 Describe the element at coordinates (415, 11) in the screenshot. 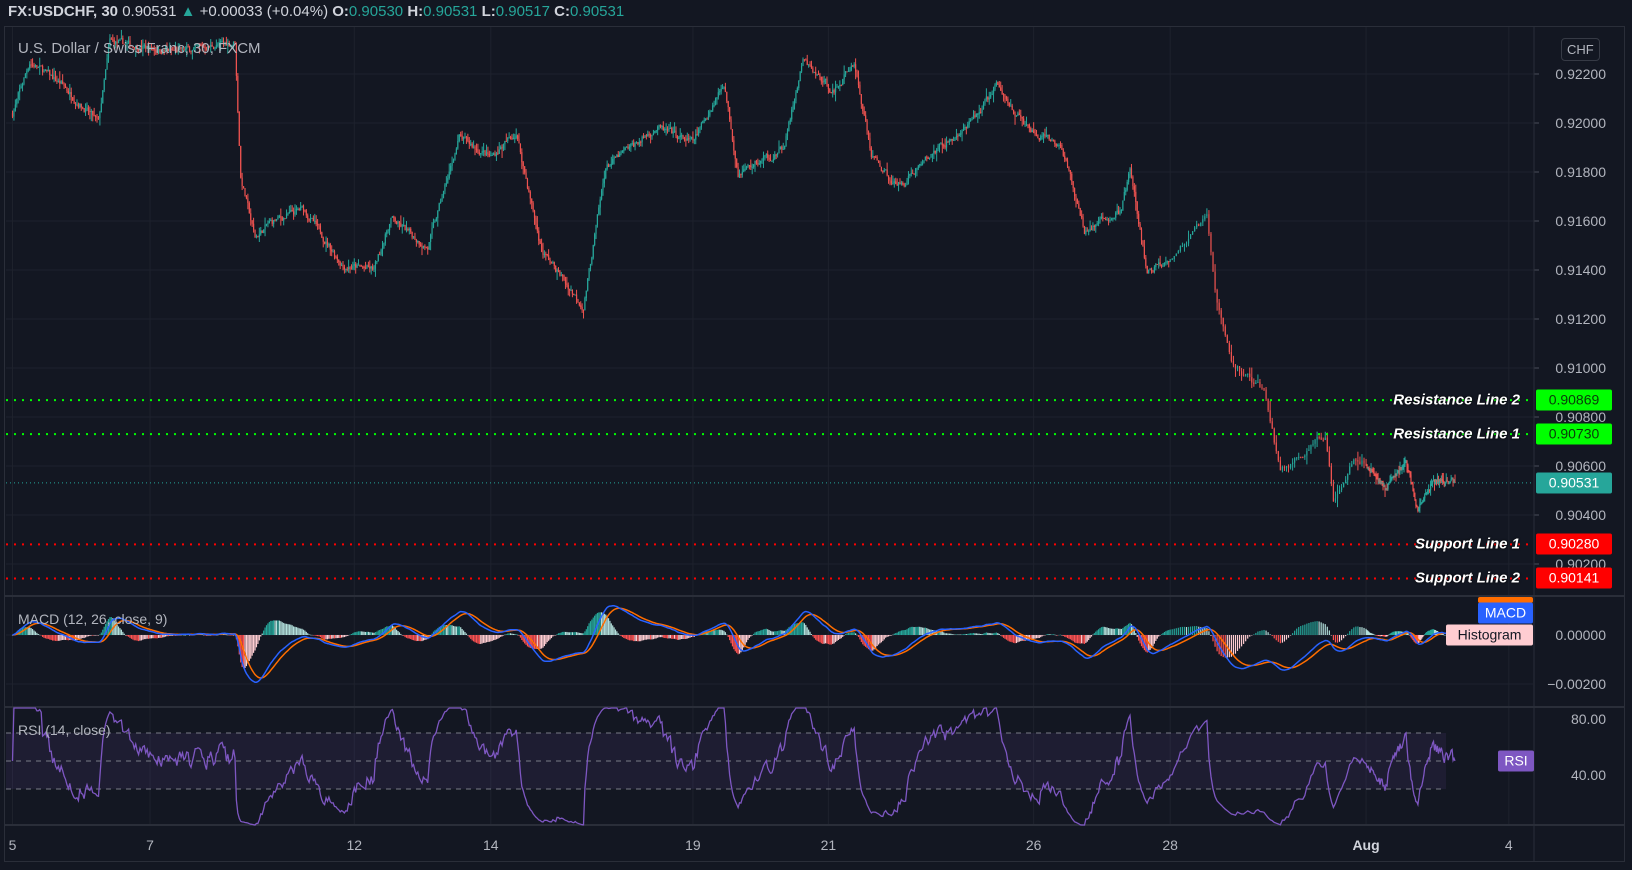

I see `high-label: H:` at that location.